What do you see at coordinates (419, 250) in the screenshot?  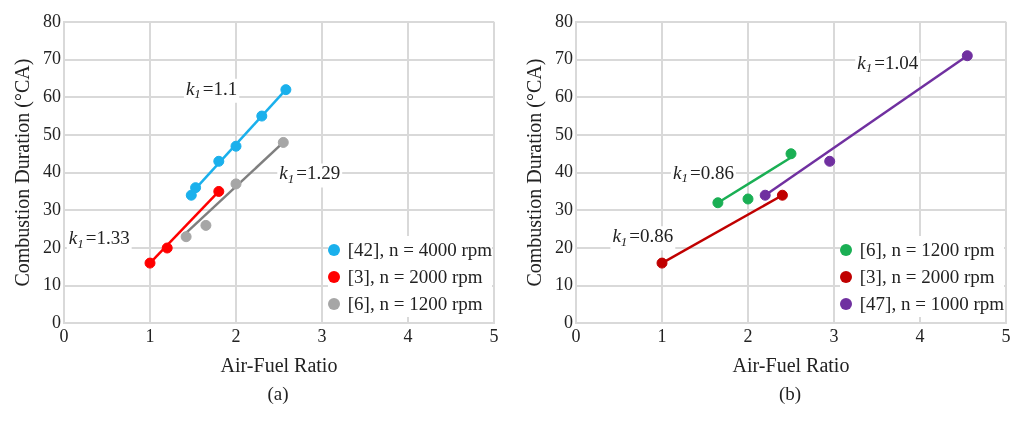 I see `legend-label: [42], n = 4000 rpm` at bounding box center [419, 250].